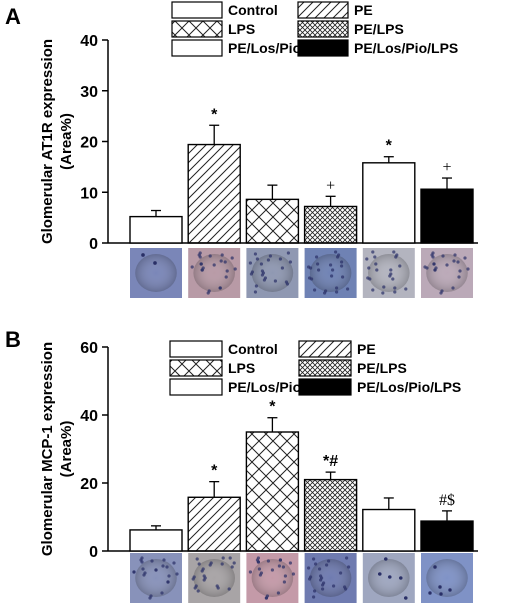 Image resolution: width=505 pixels, height=606 pixels. Describe the element at coordinates (89, 193) in the screenshot. I see `y-tick-label: 10` at that location.